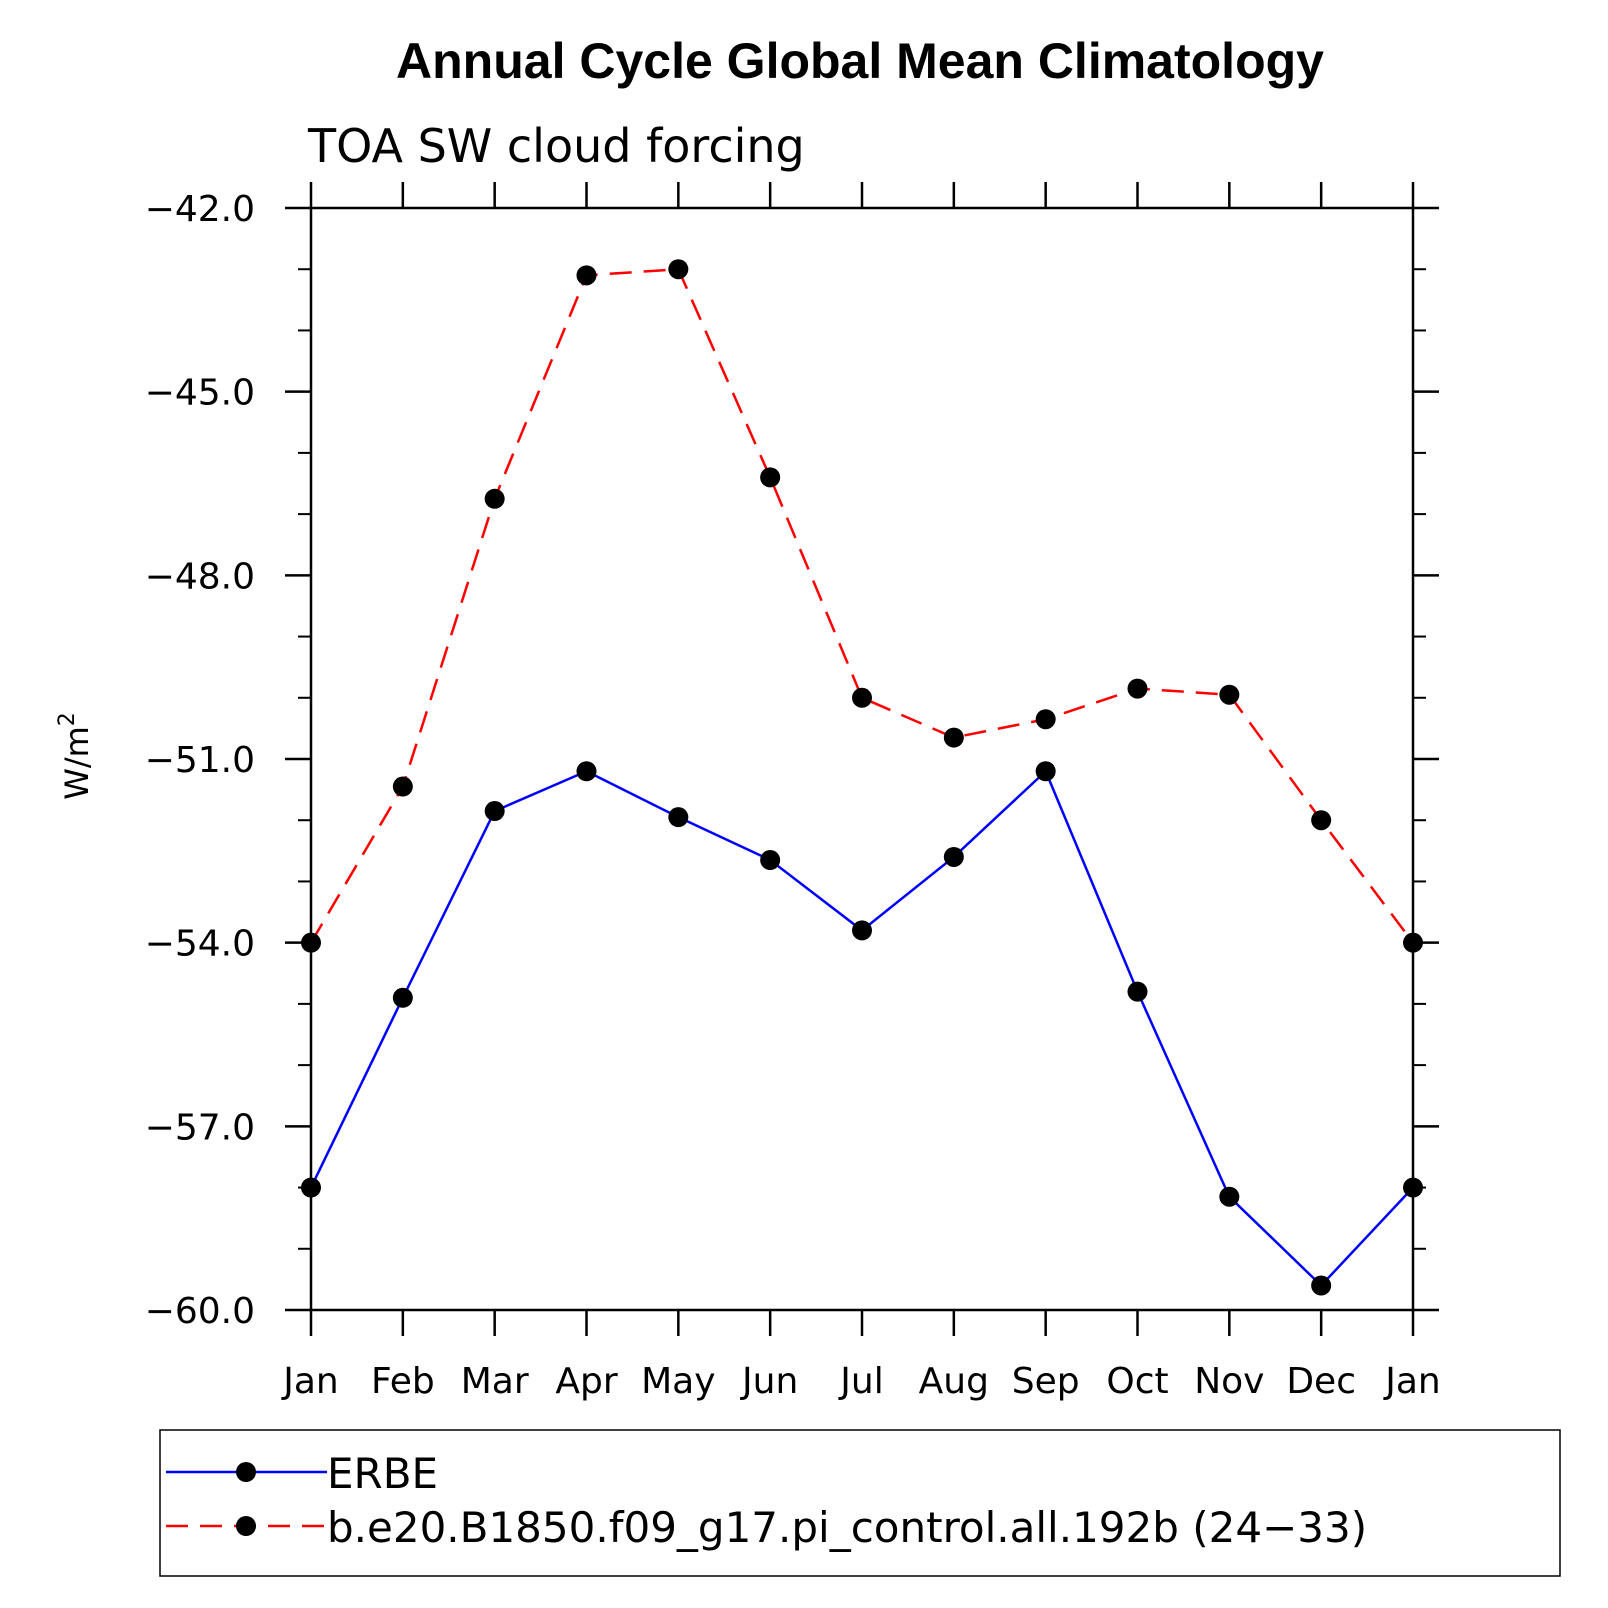 This screenshot has height=1608, width=1608. I want to click on y-tick-label: −54.0, so click(200, 944).